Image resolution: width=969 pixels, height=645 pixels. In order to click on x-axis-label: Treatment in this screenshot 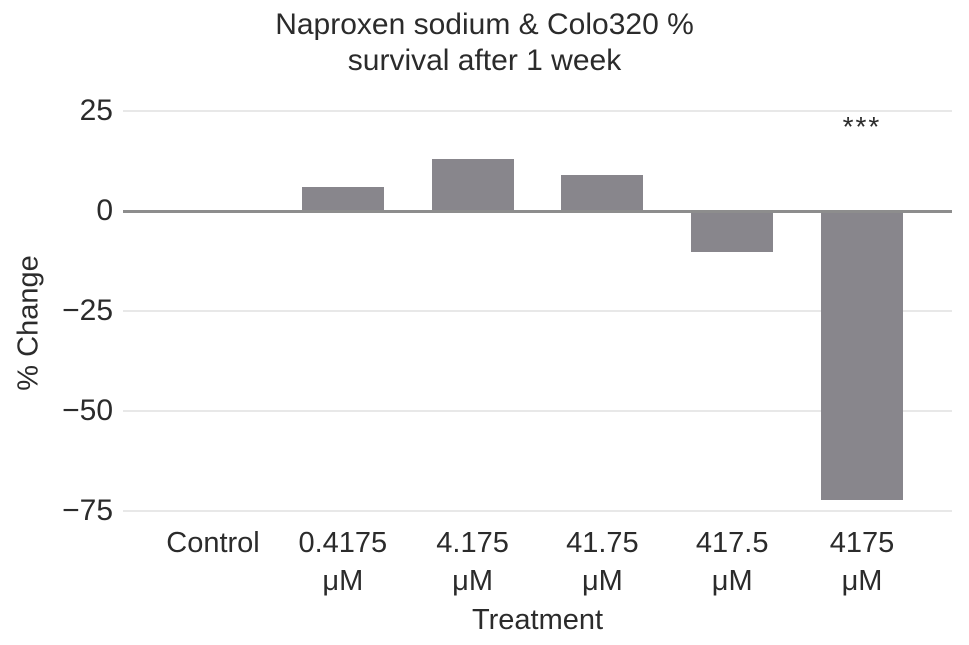, I will do `click(537, 620)`.